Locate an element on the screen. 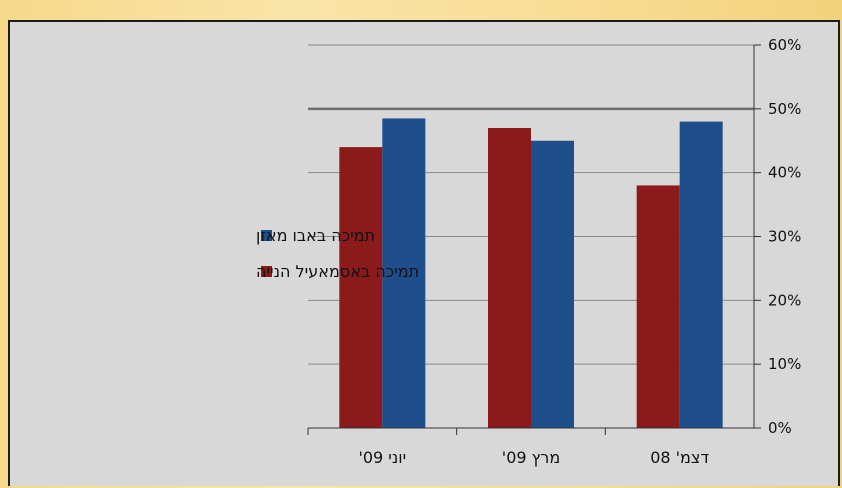 This screenshot has height=488, width=842. legend-label: תמיכה באסמאעיל הנייה is located at coordinates (337, 271).